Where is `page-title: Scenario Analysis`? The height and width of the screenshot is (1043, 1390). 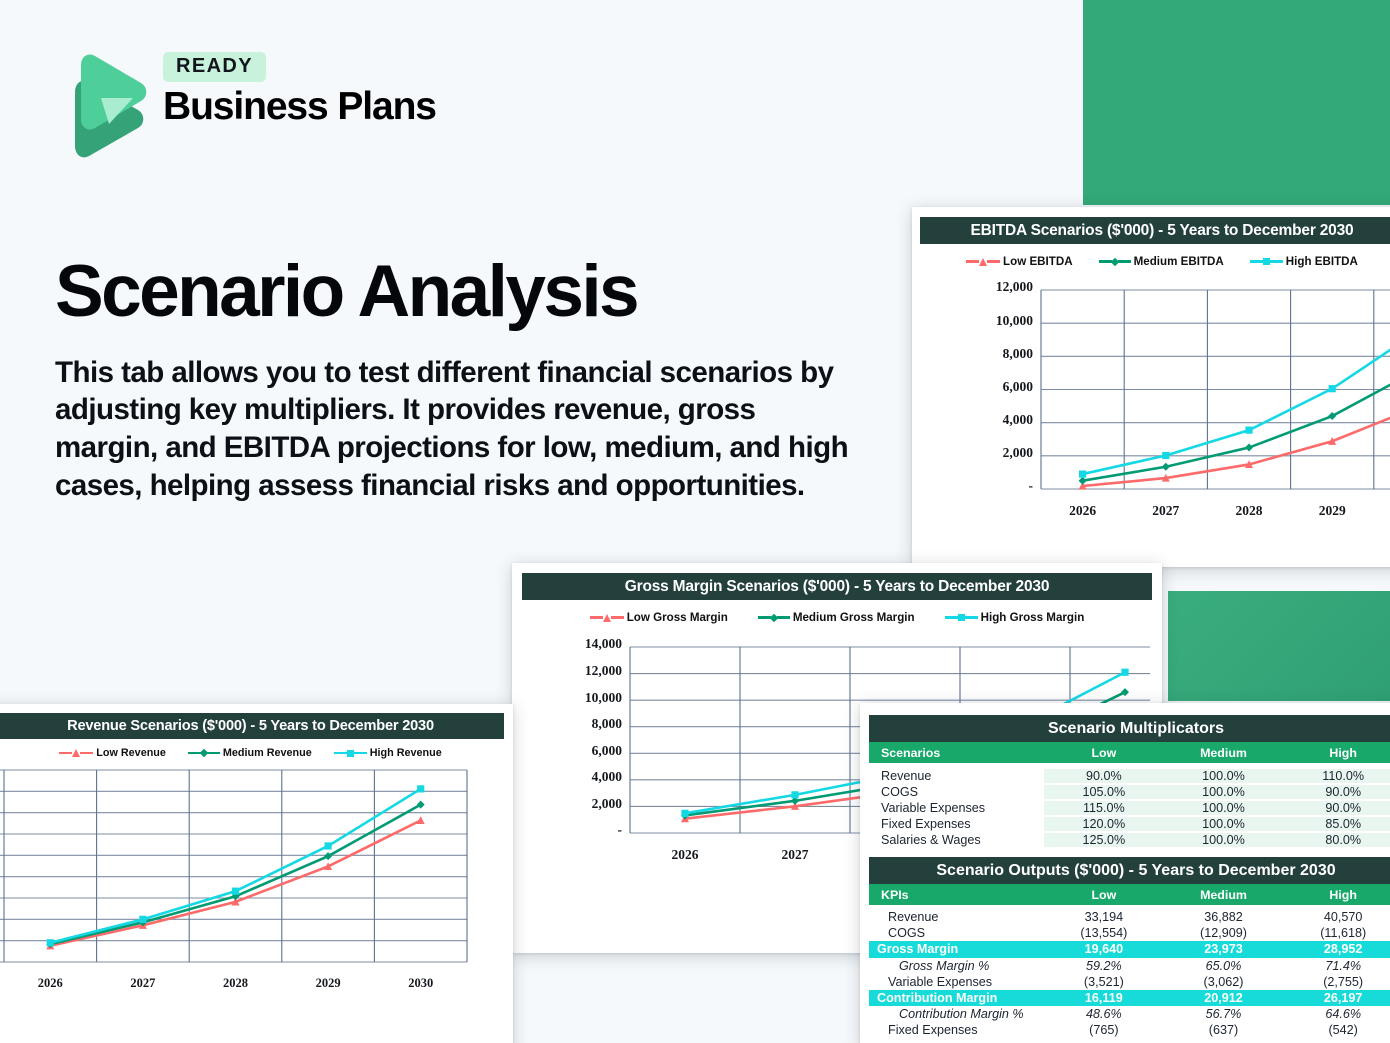 page-title: Scenario Analysis is located at coordinates (347, 291).